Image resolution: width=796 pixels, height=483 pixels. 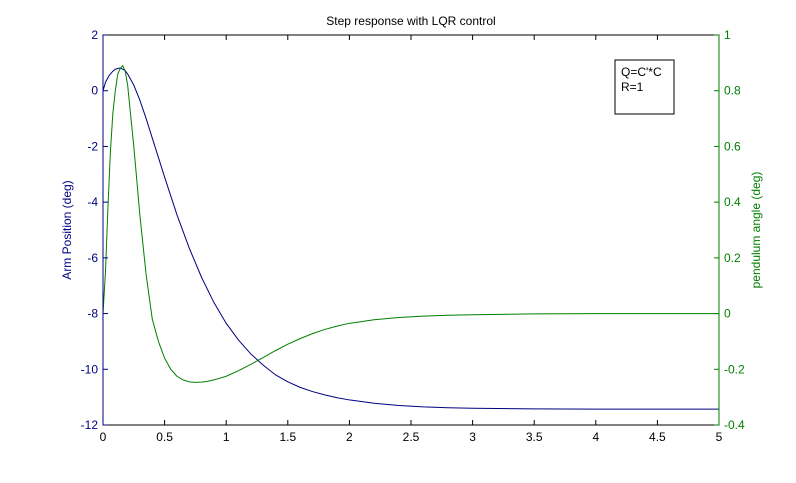 What do you see at coordinates (67, 229) in the screenshot?
I see `y-axis-left-label: Arm Position (deg)` at bounding box center [67, 229].